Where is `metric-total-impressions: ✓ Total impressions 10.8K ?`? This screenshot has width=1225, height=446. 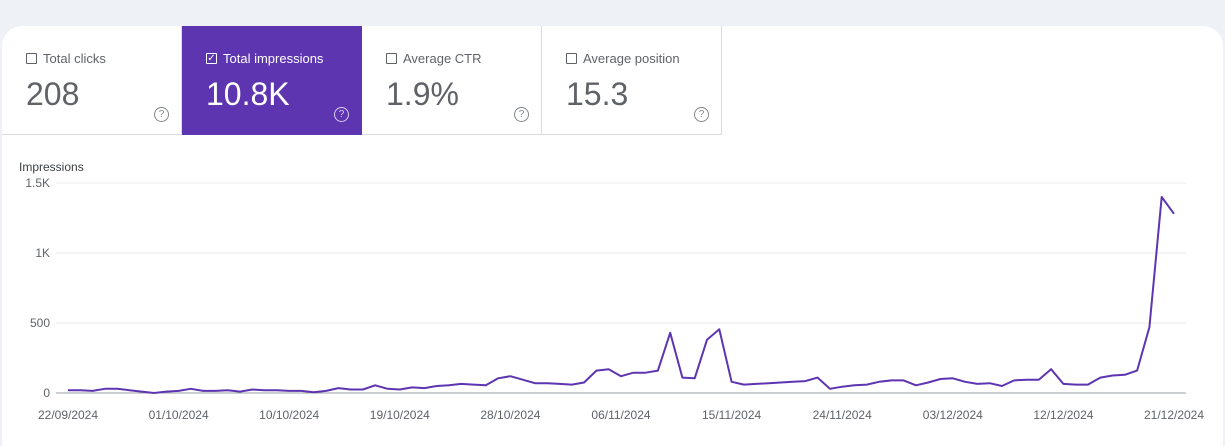 metric-total-impressions: ✓ Total impressions 10.8K ? is located at coordinates (272, 80).